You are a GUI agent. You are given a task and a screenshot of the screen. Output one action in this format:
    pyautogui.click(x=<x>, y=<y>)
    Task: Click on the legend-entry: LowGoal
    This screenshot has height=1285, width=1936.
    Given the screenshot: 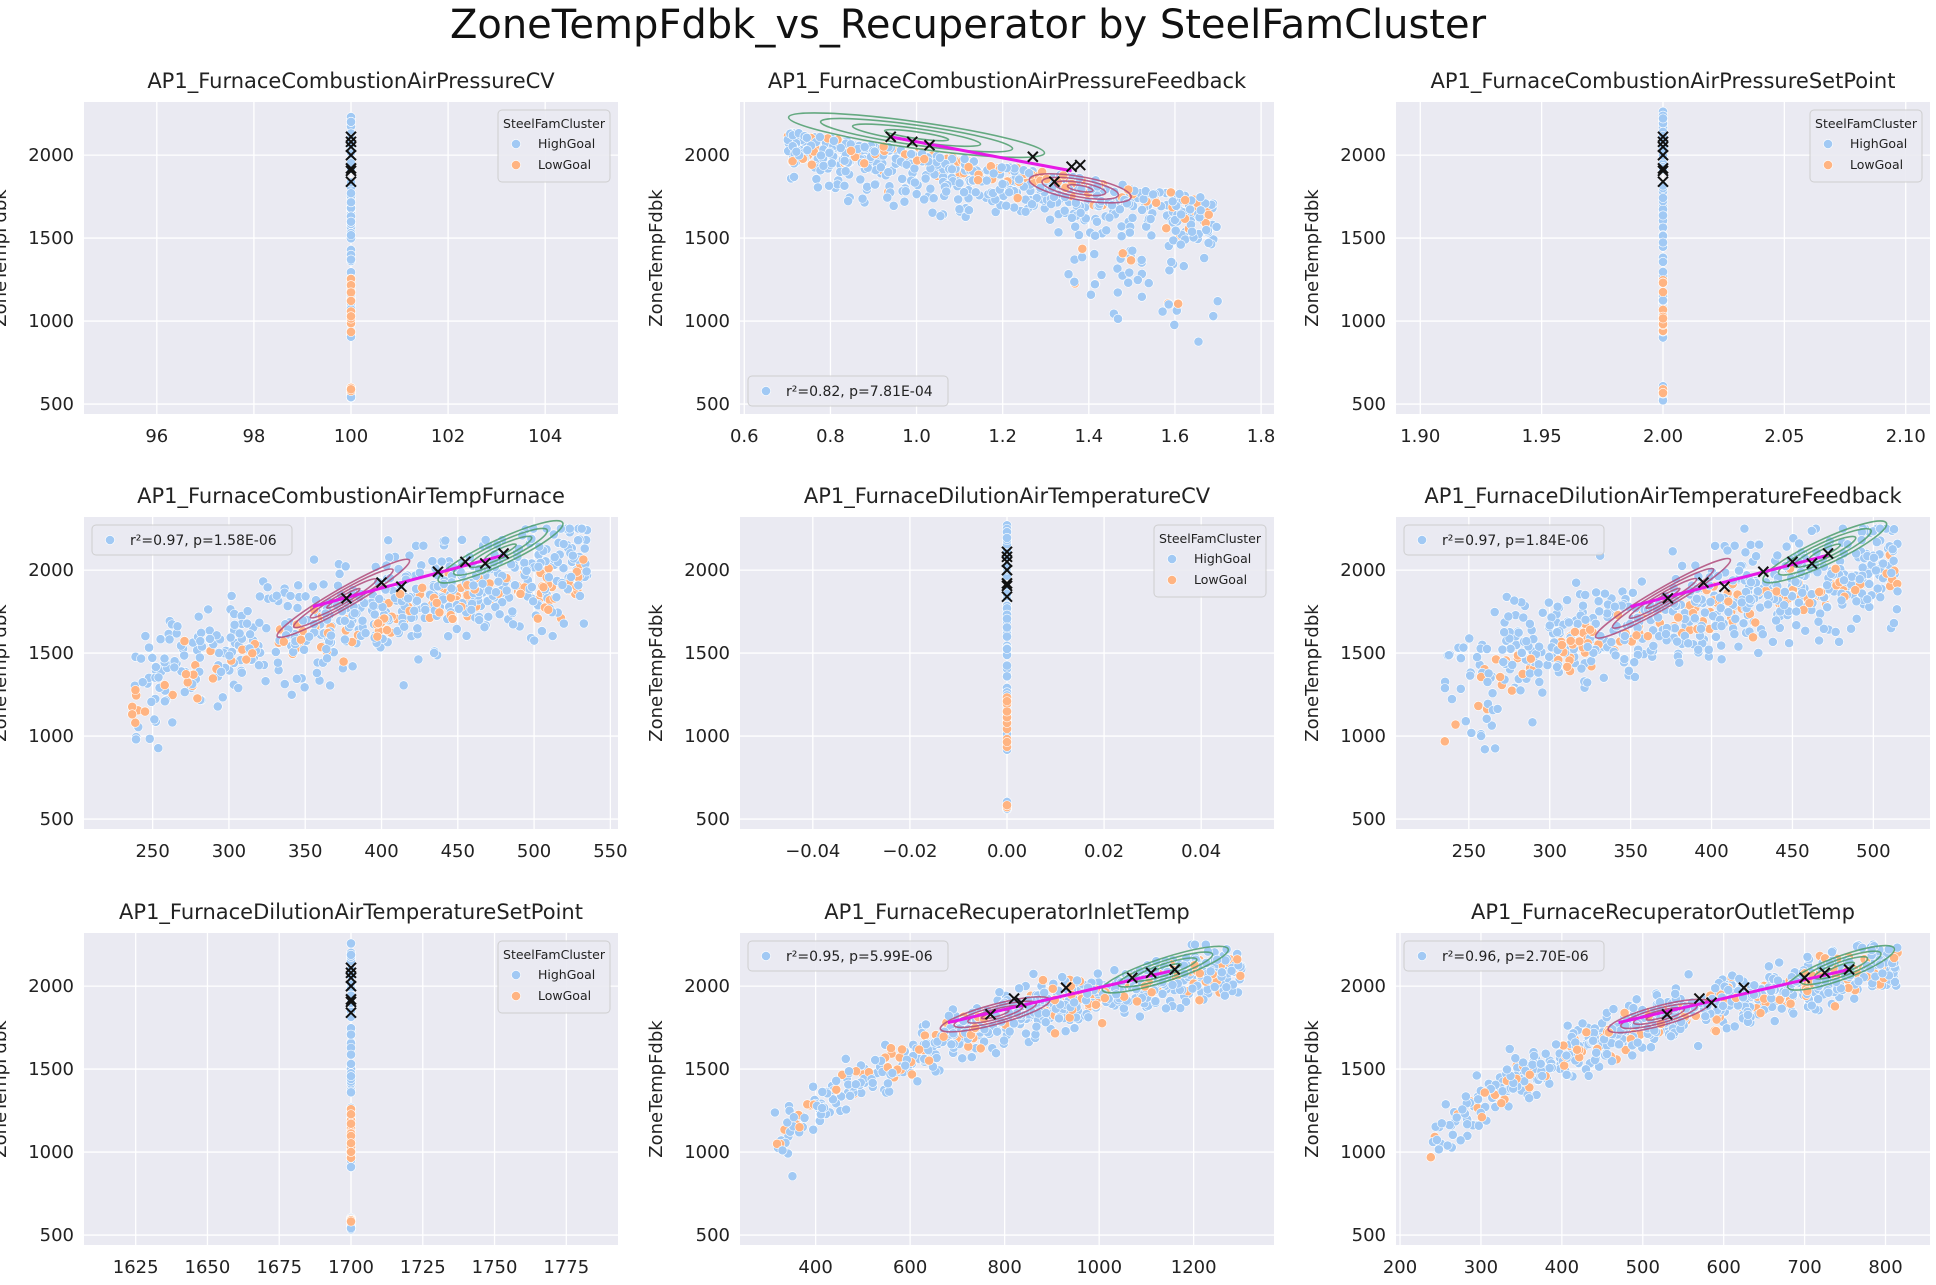 What is the action you would take?
    pyautogui.click(x=564, y=995)
    